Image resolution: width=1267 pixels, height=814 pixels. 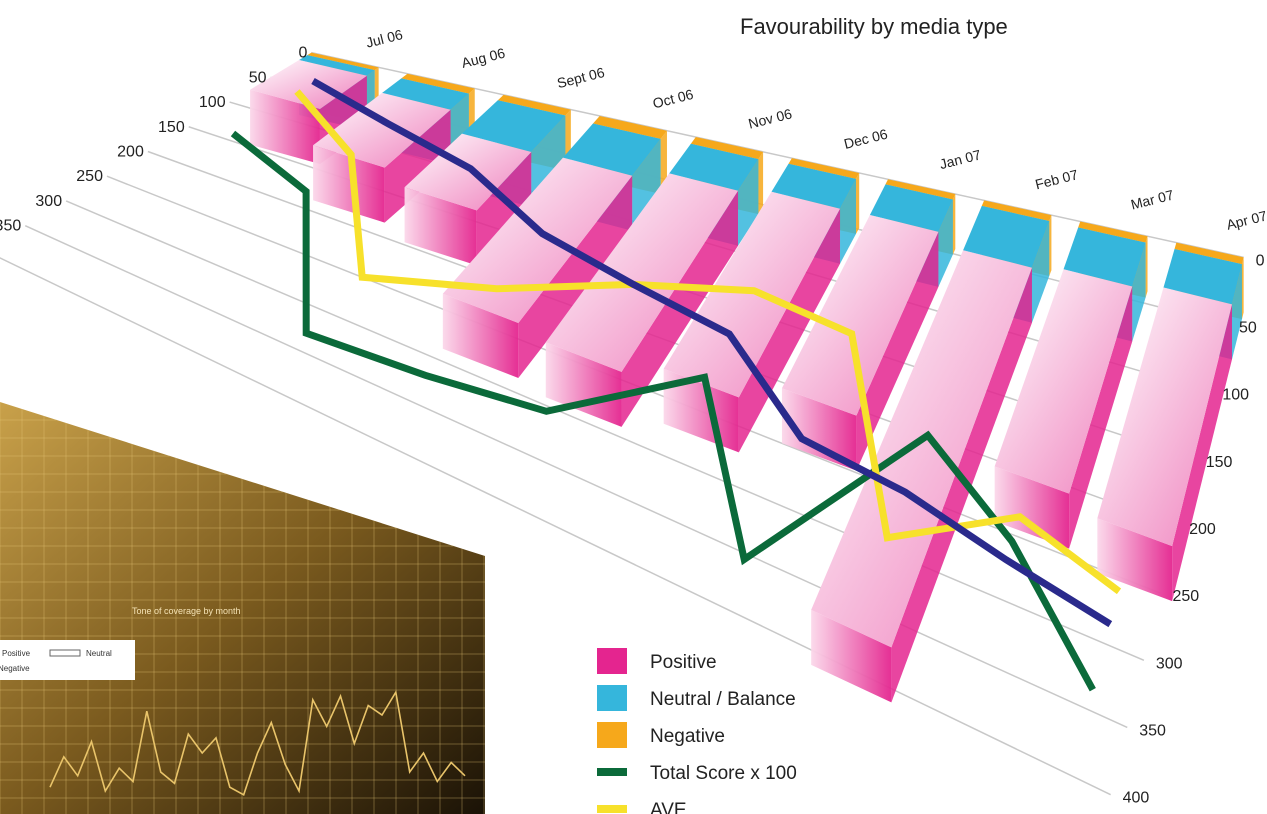 What do you see at coordinates (65, 653) in the screenshot?
I see `inset-legend-neutral-swatch` at bounding box center [65, 653].